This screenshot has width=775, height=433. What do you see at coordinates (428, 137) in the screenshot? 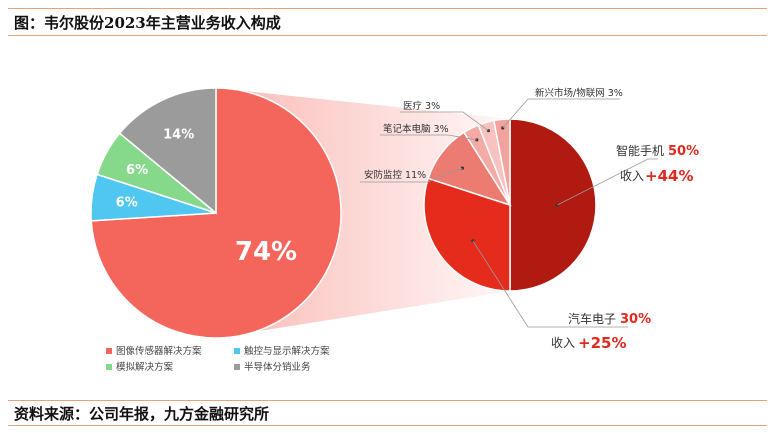
I see `leader-line-notebook` at bounding box center [428, 137].